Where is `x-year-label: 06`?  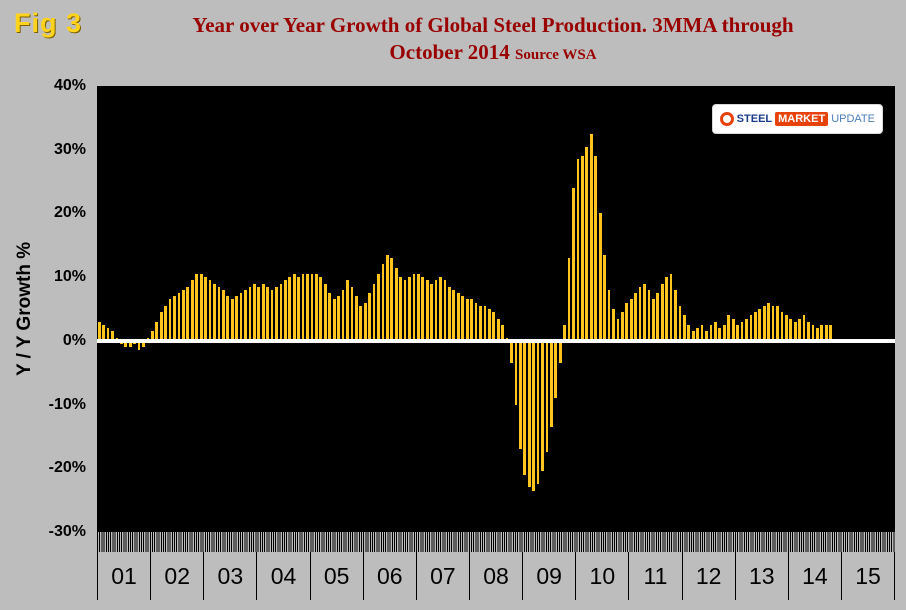
x-year-label: 06 is located at coordinates (389, 576).